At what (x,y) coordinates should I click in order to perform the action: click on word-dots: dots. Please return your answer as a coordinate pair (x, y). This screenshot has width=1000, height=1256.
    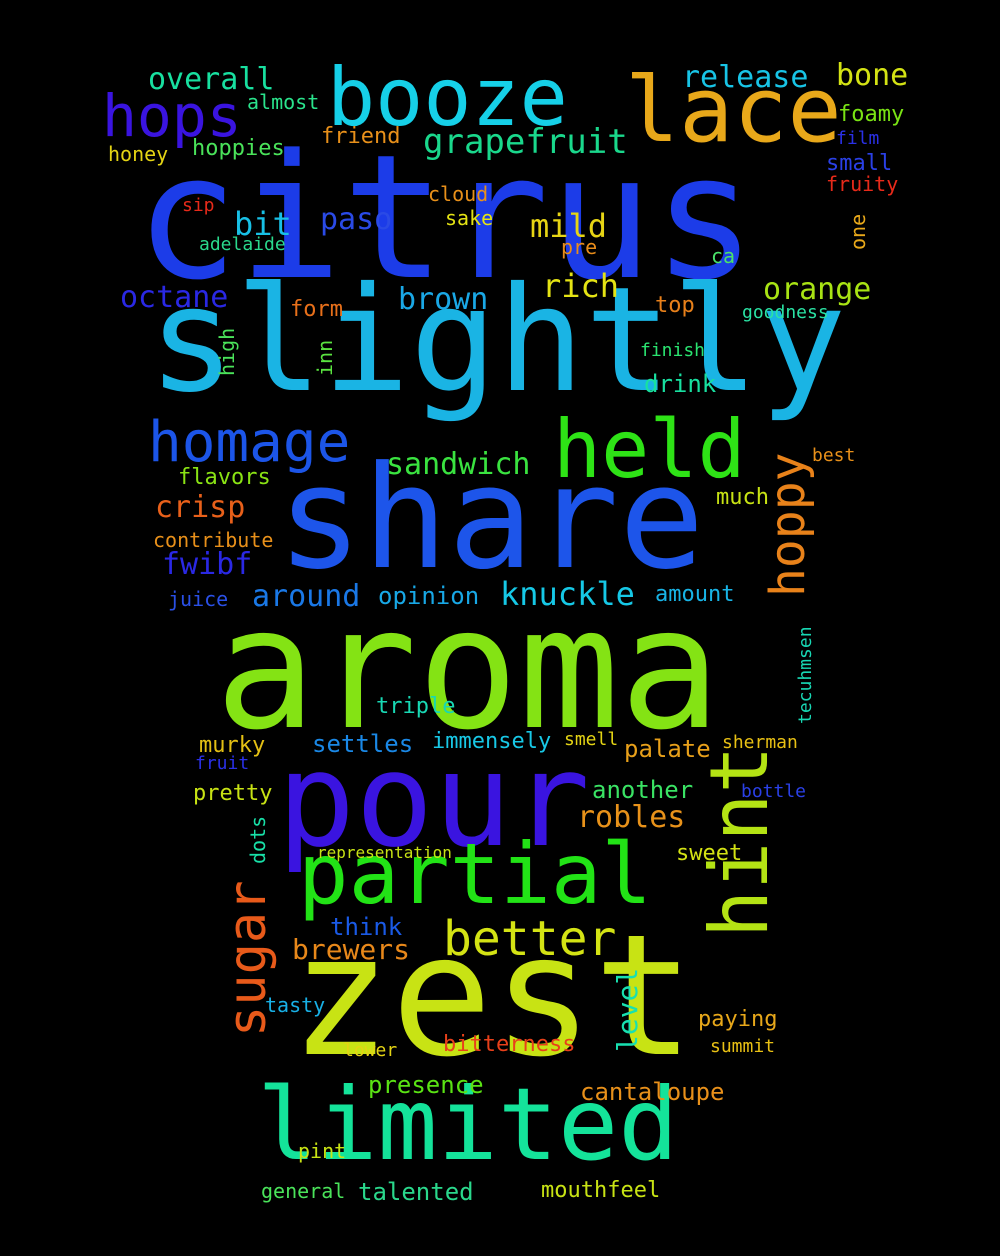
    Looking at the image, I should click on (258, 839).